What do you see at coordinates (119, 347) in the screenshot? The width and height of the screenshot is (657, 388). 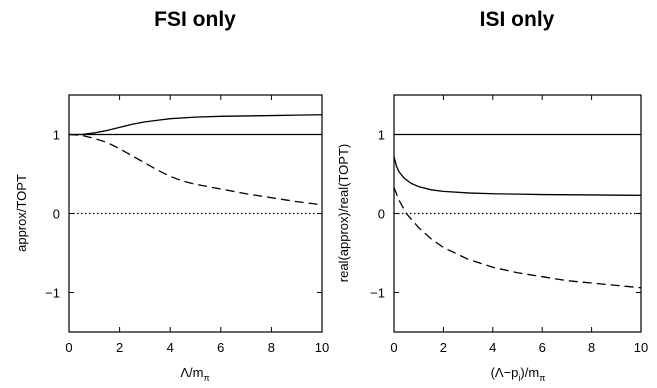 I see `fsi-x-tick-label: 2` at bounding box center [119, 347].